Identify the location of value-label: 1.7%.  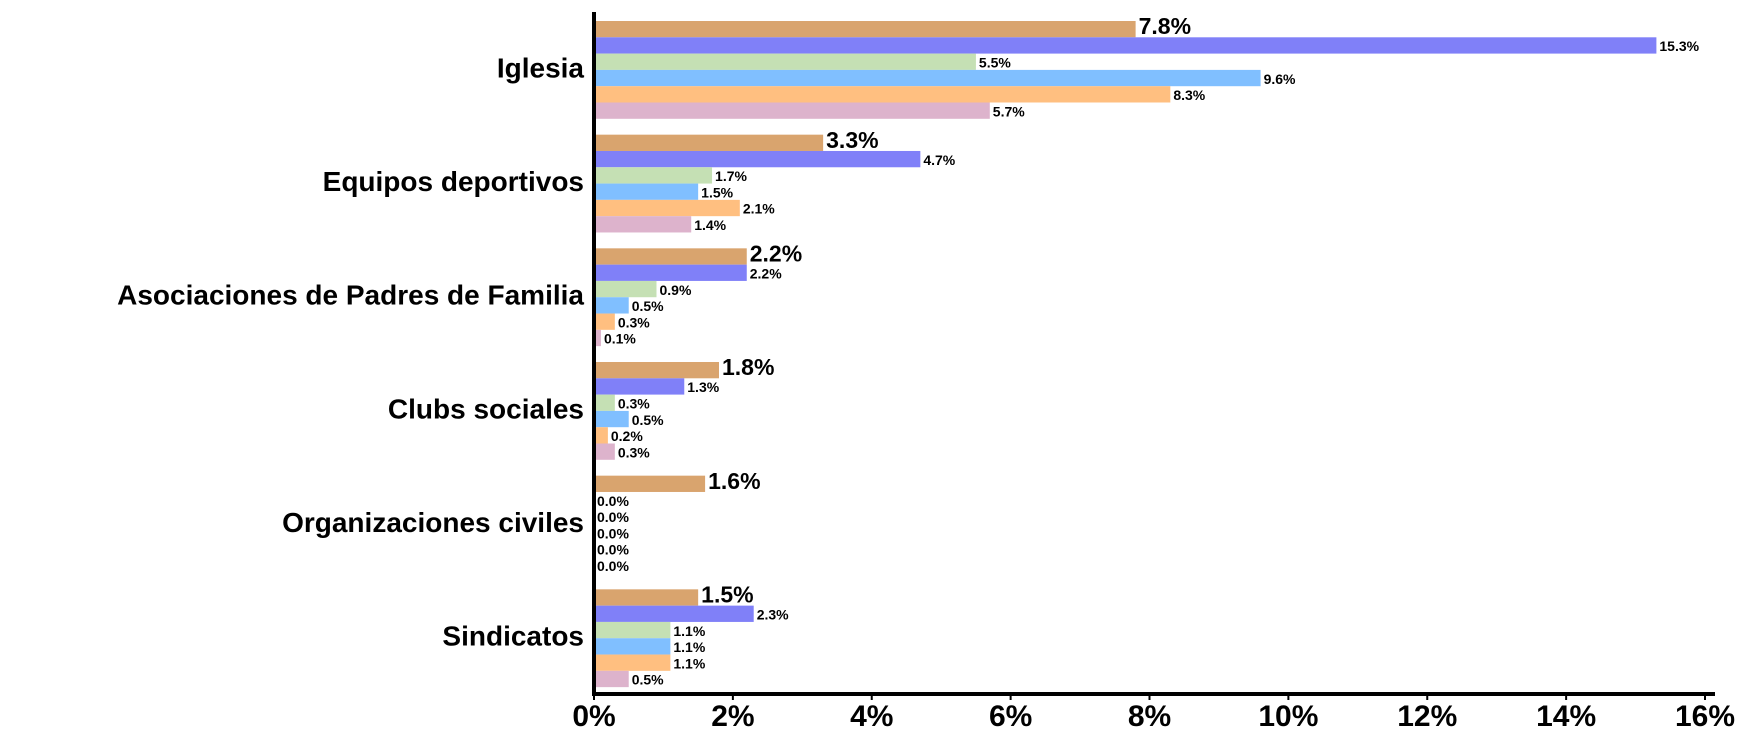
(731, 176).